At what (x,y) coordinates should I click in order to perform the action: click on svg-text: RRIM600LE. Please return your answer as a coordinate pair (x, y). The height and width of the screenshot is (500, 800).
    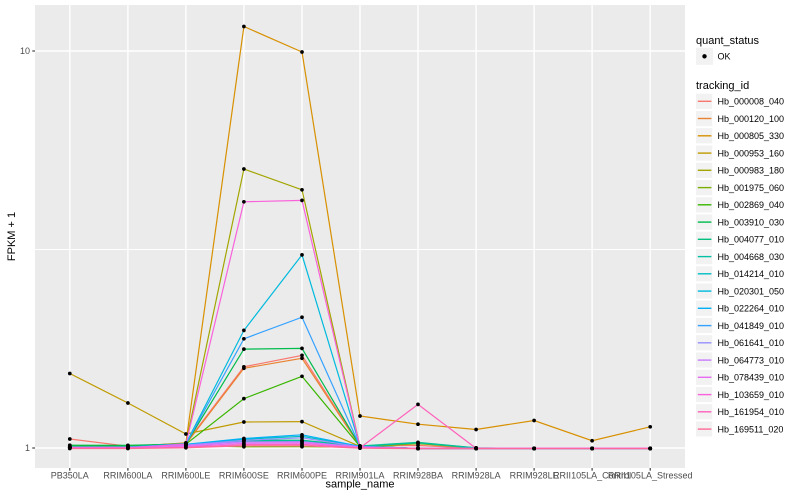
    Looking at the image, I should click on (185, 476).